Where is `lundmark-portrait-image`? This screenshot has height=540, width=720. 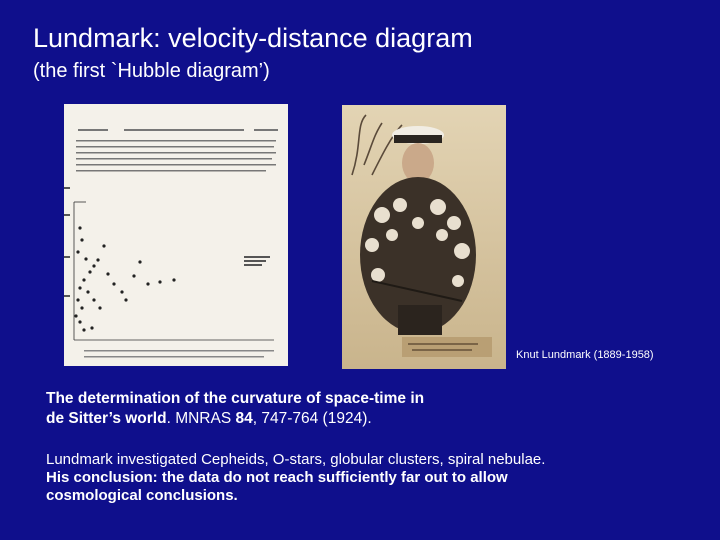 lundmark-portrait-image is located at coordinates (424, 237).